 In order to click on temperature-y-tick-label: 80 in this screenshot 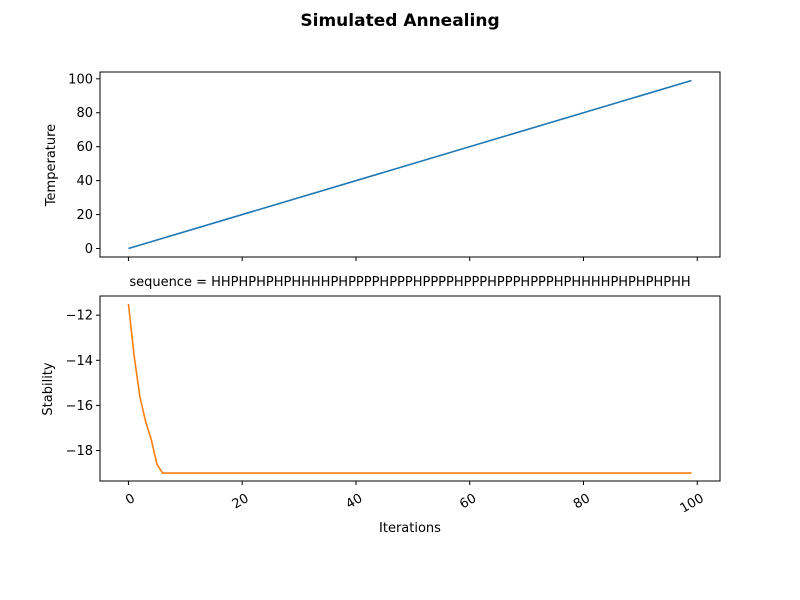, I will do `click(84, 113)`.